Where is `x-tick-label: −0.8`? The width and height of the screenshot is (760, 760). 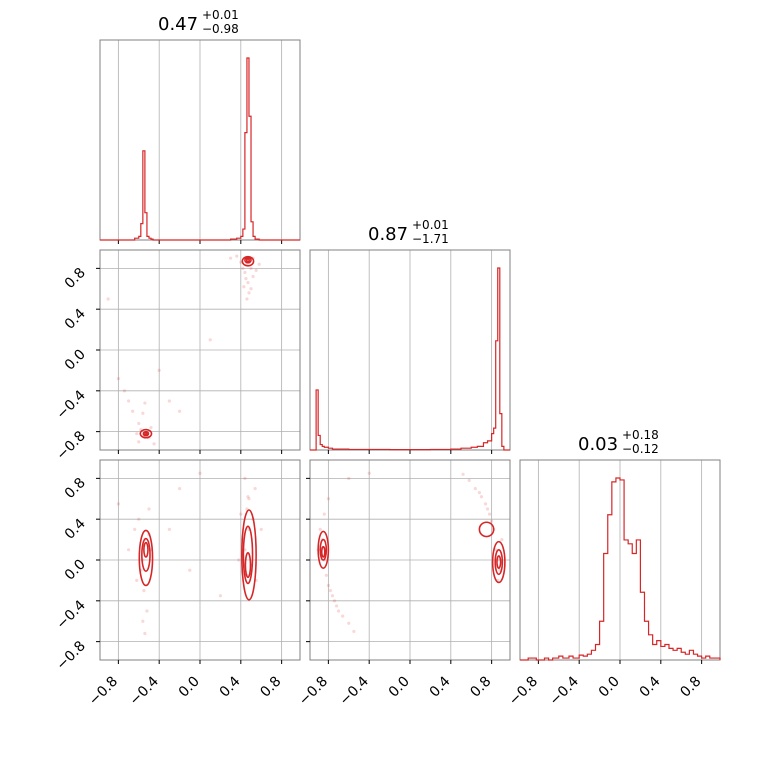
x-tick-label: −0.8 is located at coordinates (103, 691).